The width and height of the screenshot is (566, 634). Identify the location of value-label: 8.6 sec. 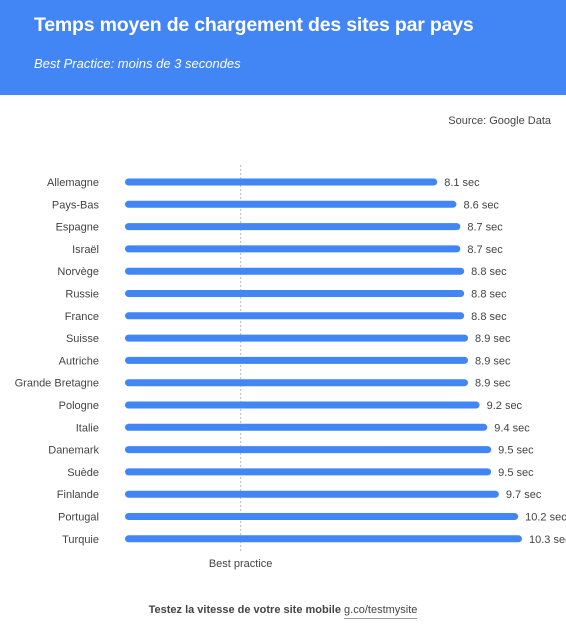
(481, 205).